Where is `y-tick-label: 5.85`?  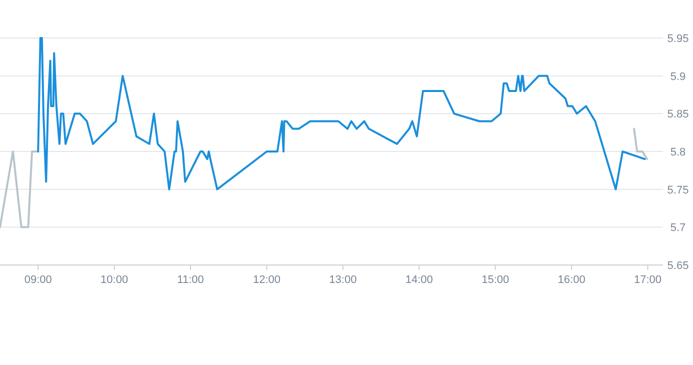 y-tick-label: 5.85 is located at coordinates (678, 114).